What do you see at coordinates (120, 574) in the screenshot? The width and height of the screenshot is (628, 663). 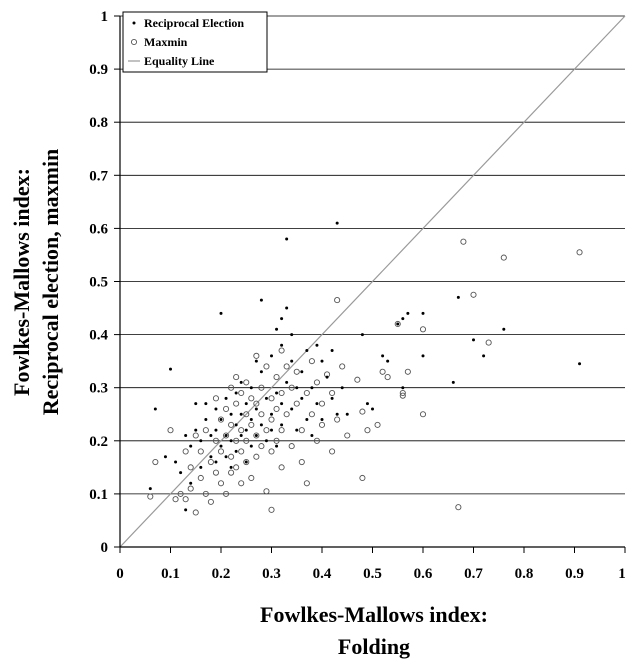 I see `x-tick-label-0: 0` at bounding box center [120, 574].